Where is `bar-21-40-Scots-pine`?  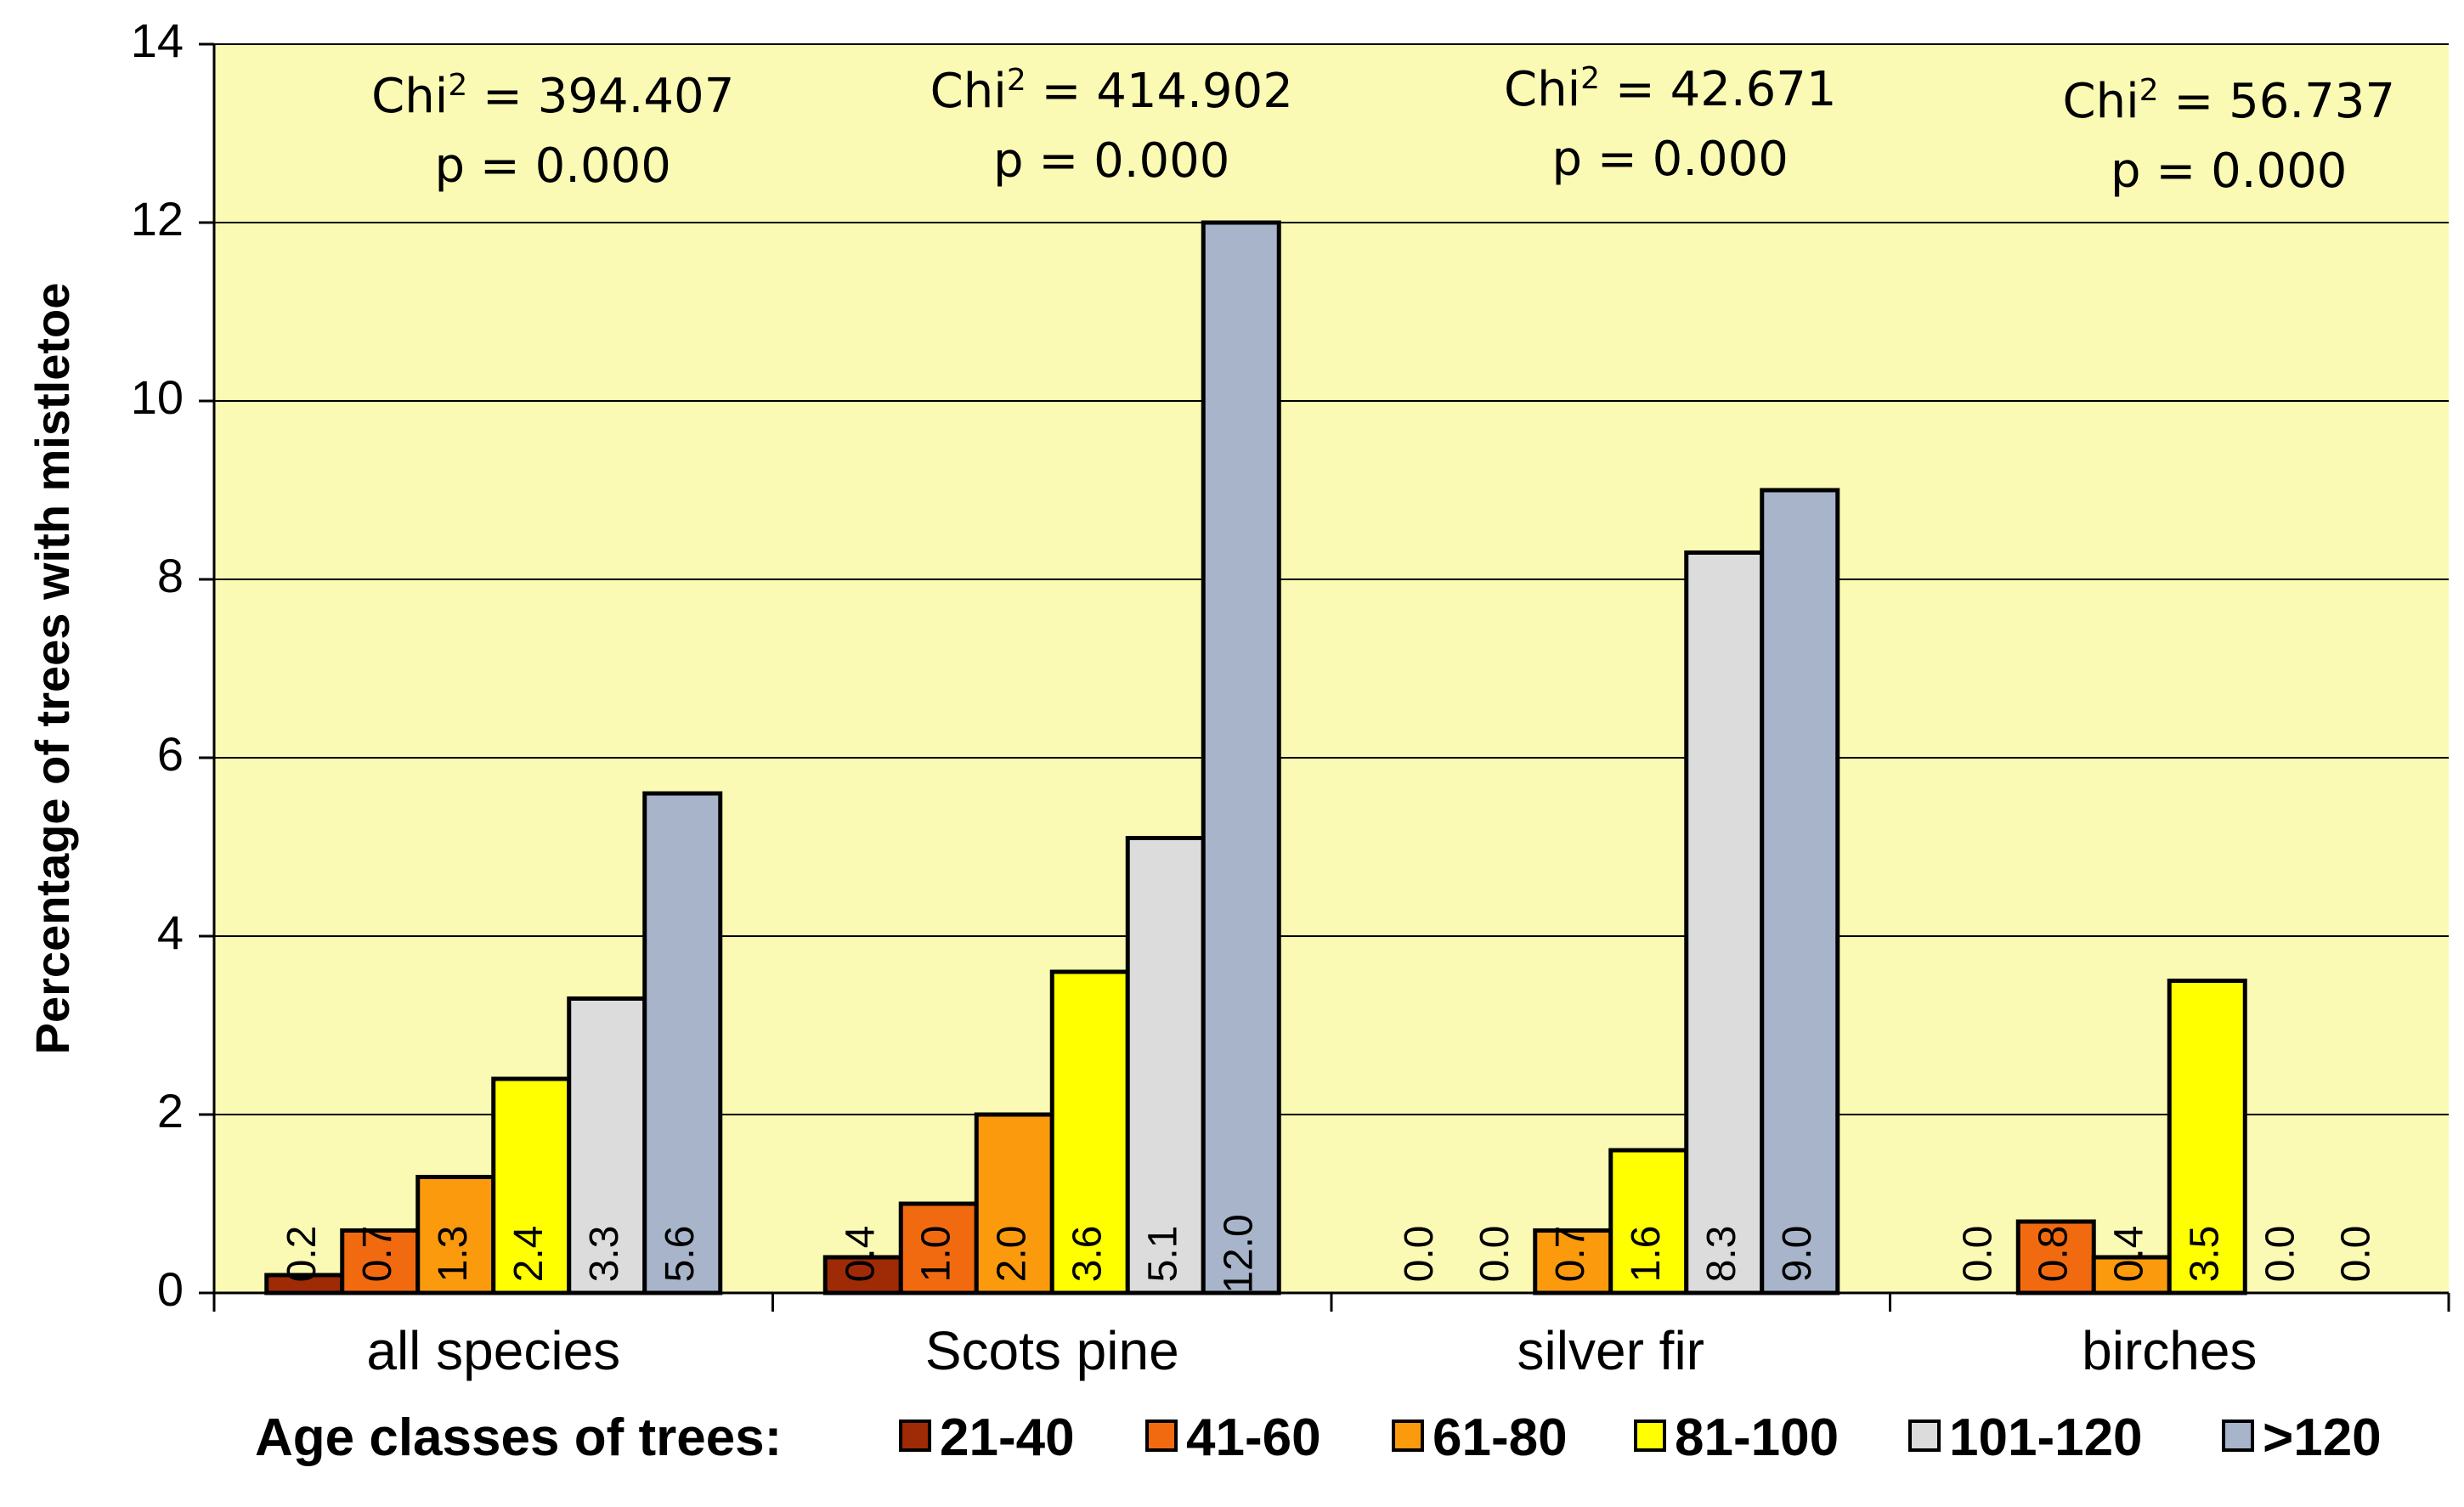
bar-21-40-Scots-pine is located at coordinates (862, 1275).